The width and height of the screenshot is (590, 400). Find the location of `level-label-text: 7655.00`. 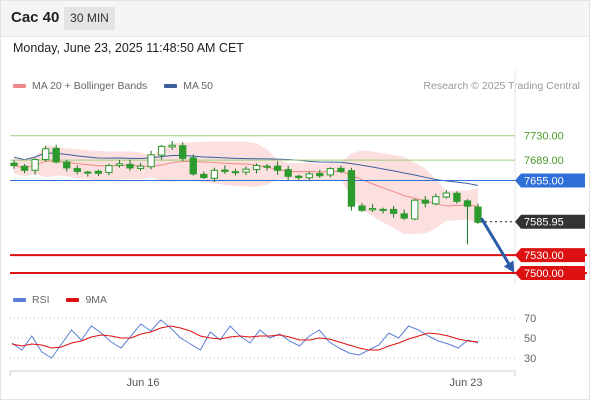

level-label-text: 7655.00 is located at coordinates (544, 181).